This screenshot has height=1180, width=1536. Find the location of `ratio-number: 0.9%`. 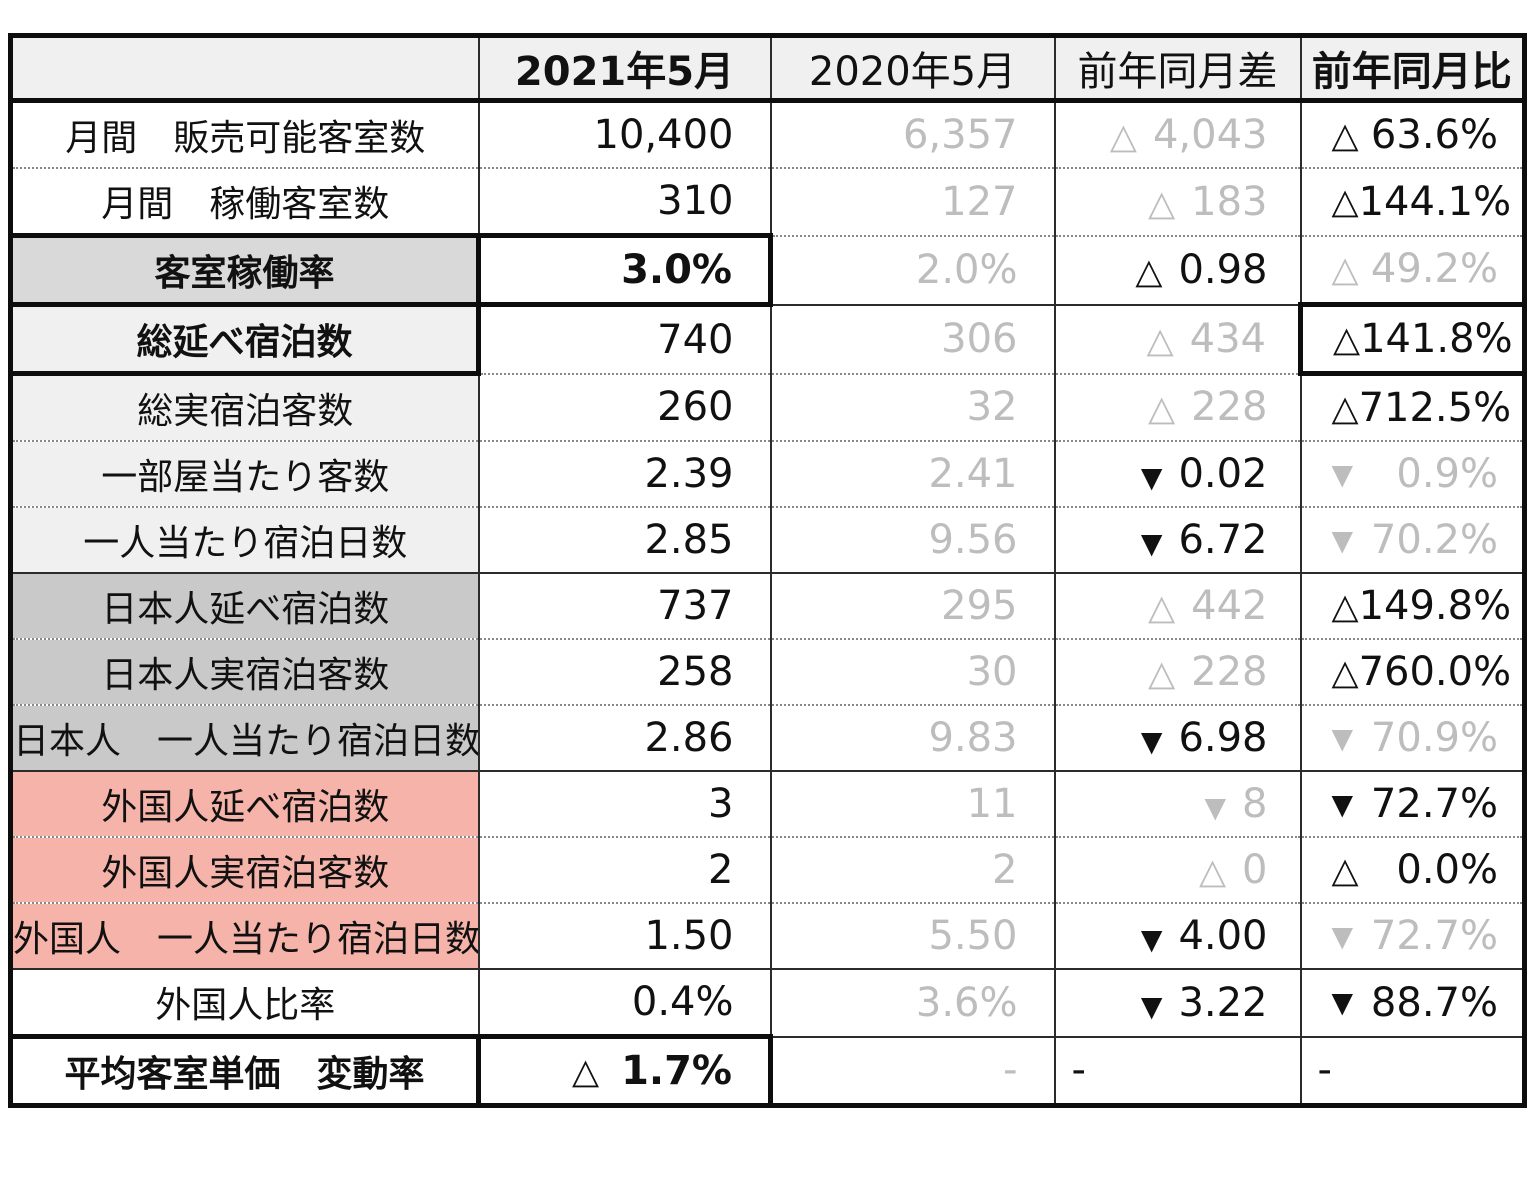

ratio-number: 0.9% is located at coordinates (1447, 474).